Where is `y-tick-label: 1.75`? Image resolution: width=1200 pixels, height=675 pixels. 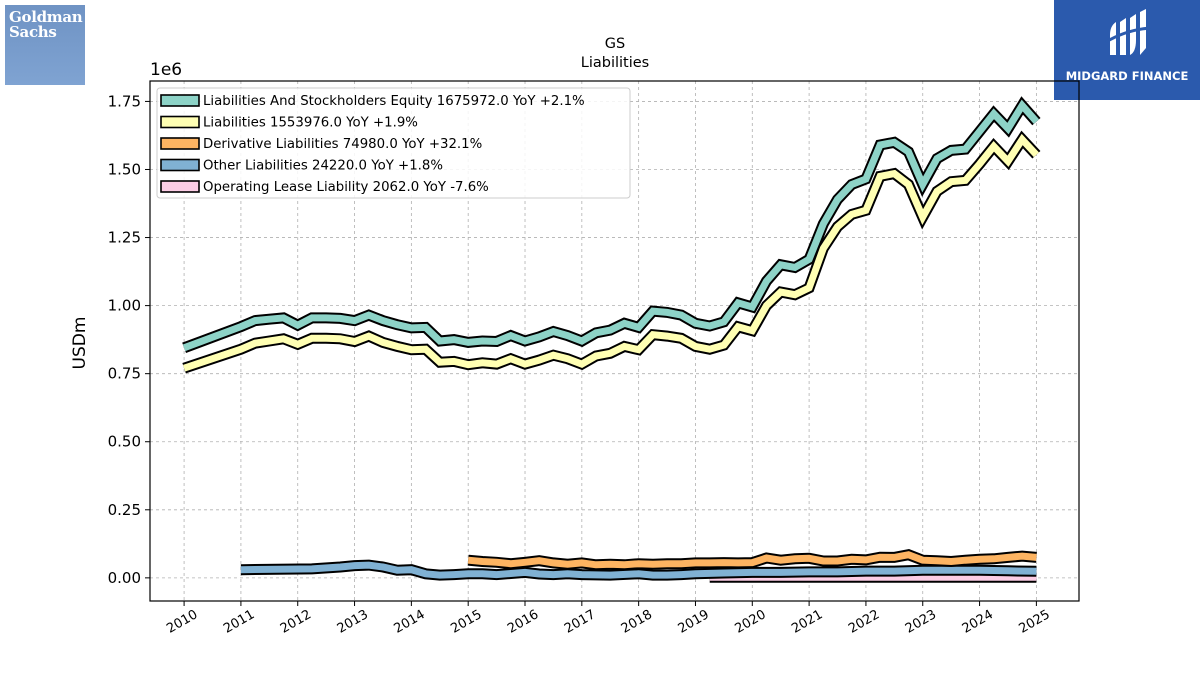 y-tick-label: 1.75 is located at coordinates (124, 101).